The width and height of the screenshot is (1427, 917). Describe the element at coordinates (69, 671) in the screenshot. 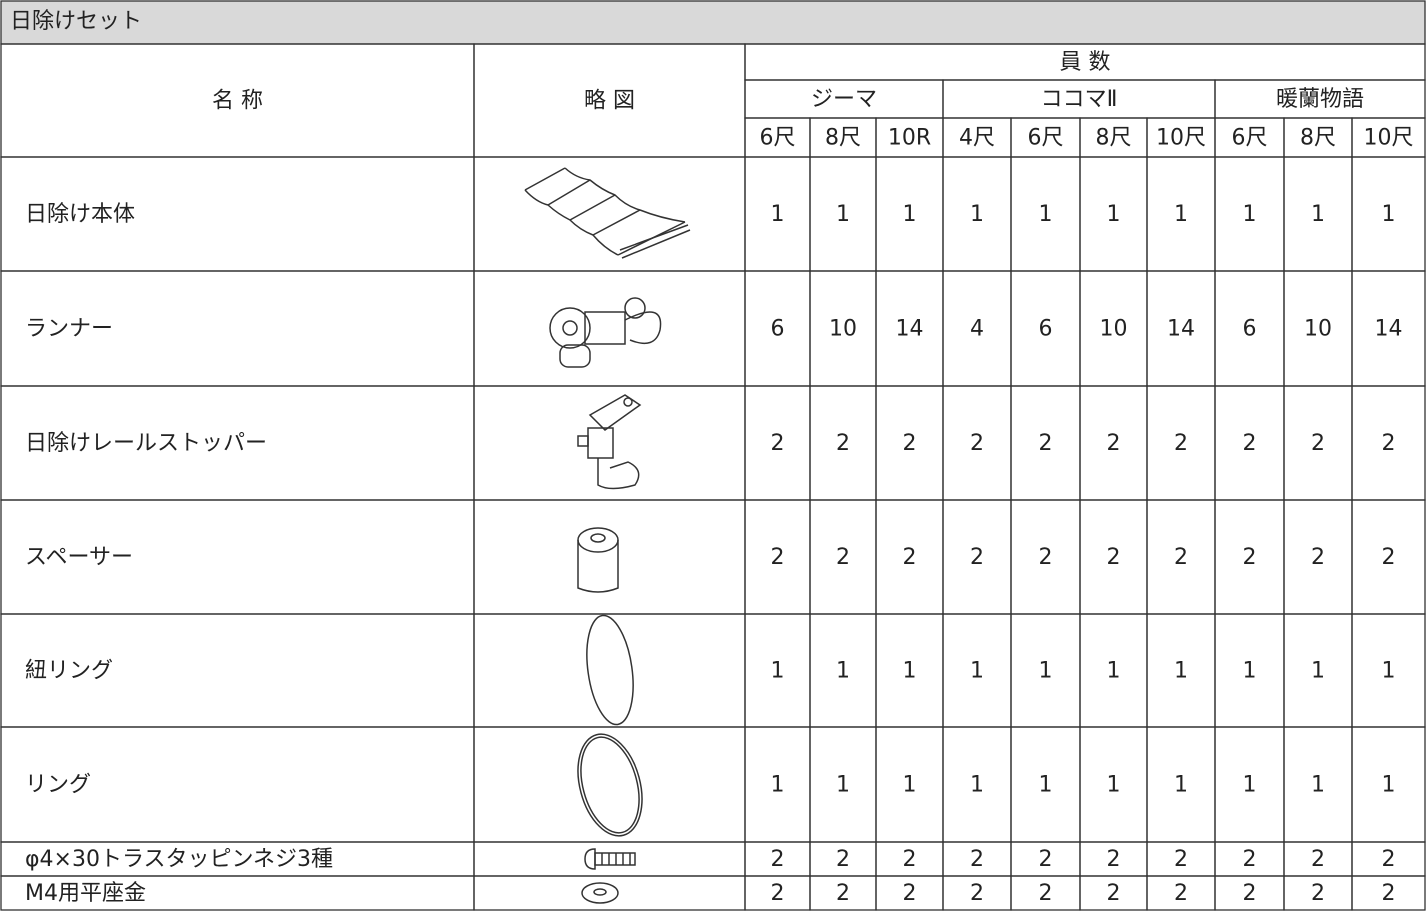

I see `part-name: 紐リング` at that location.